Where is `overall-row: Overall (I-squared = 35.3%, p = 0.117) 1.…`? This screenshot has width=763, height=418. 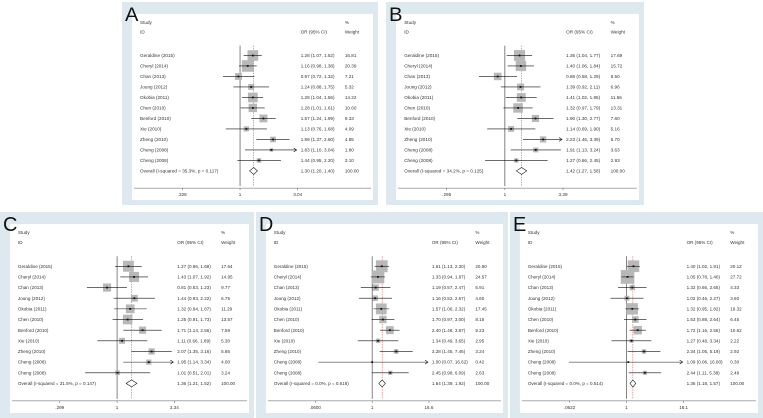 overall-row: Overall (I-squared = 35.3%, p = 0.117) 1.… is located at coordinates (250, 171).